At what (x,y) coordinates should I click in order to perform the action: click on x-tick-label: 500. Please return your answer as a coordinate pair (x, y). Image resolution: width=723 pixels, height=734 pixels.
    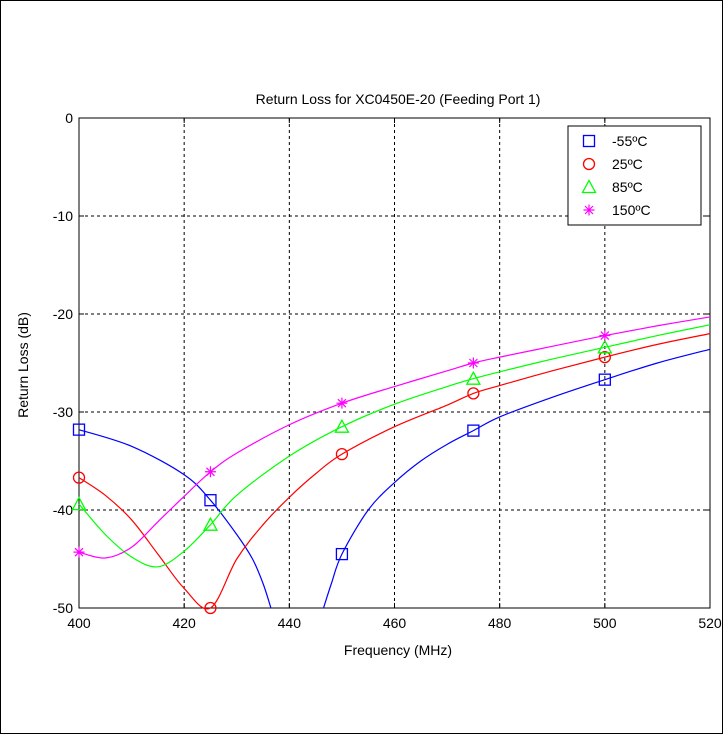
    Looking at the image, I should click on (605, 623).